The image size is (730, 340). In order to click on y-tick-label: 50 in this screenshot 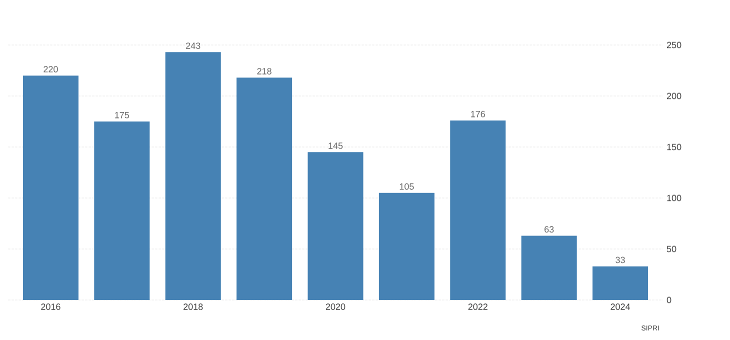, I will do `click(671, 249)`.